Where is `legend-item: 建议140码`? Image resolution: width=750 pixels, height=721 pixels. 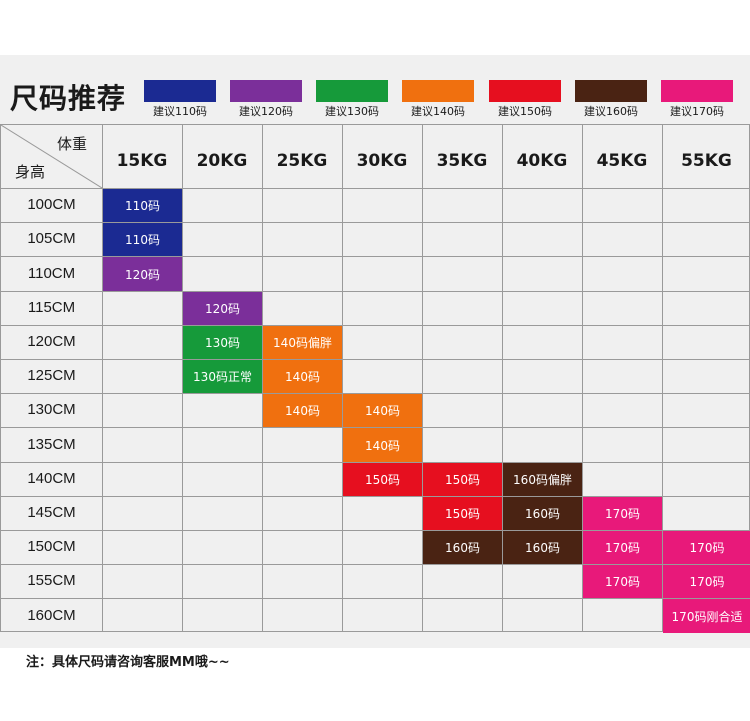
legend-item: 建议140码 is located at coordinates (438, 101).